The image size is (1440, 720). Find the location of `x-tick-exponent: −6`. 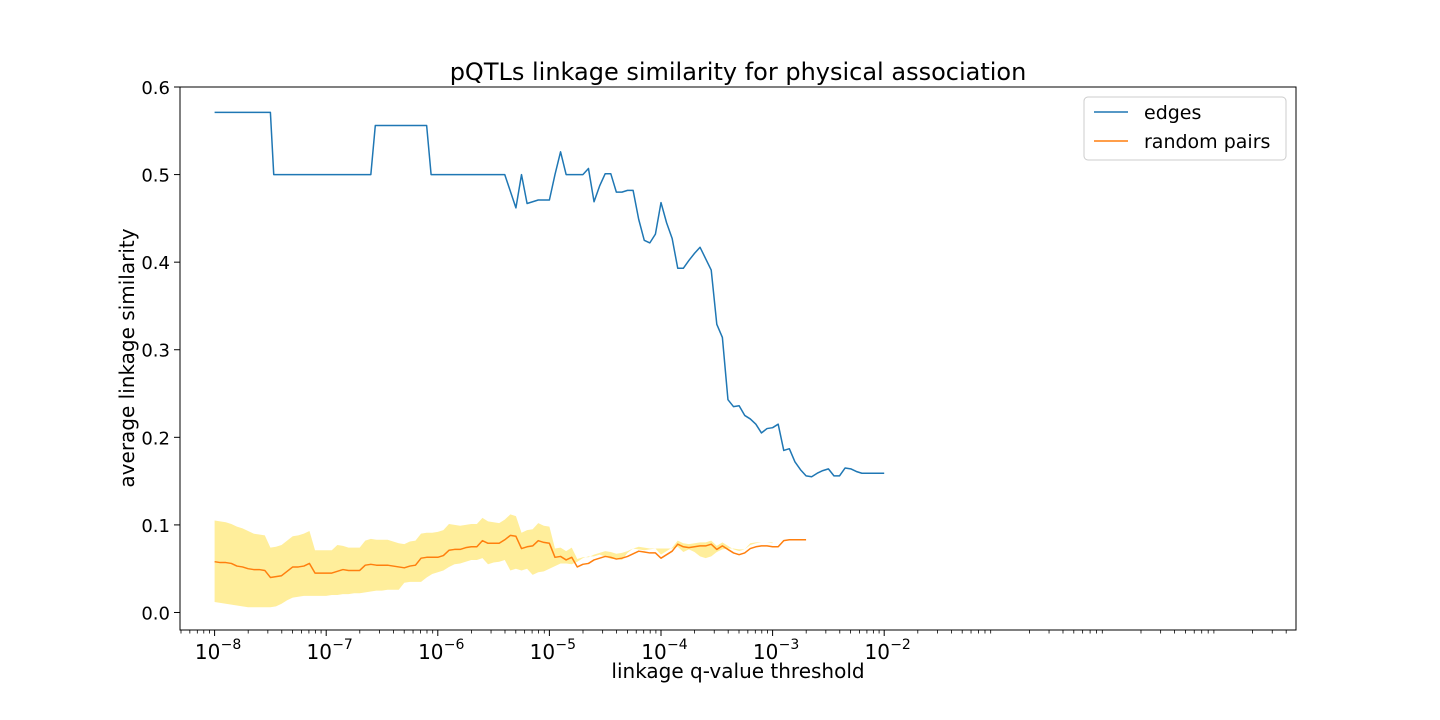

x-tick-exponent: −6 is located at coordinates (454, 645).